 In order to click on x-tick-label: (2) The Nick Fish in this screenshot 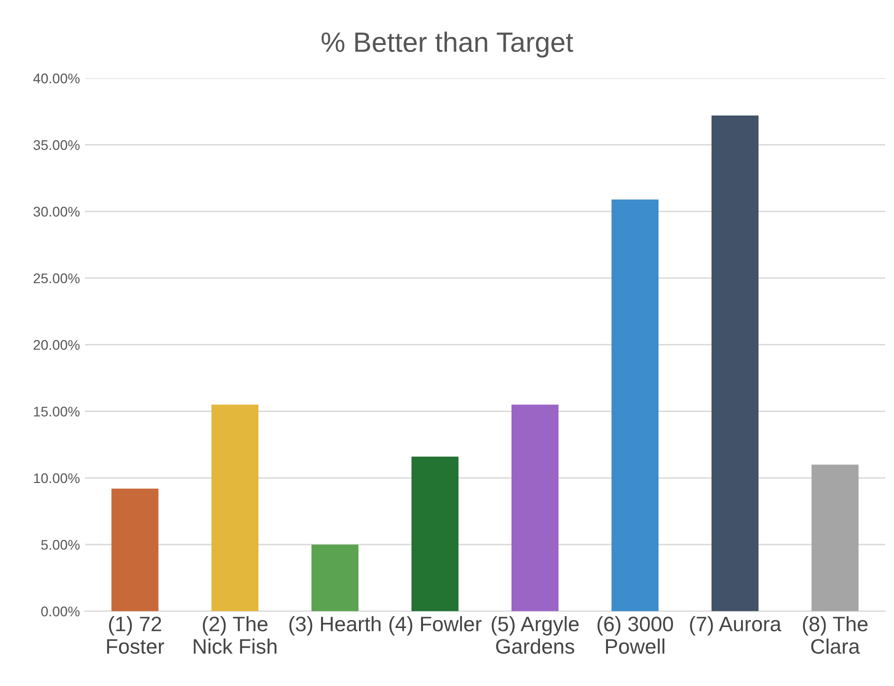, I will do `click(235, 635)`.